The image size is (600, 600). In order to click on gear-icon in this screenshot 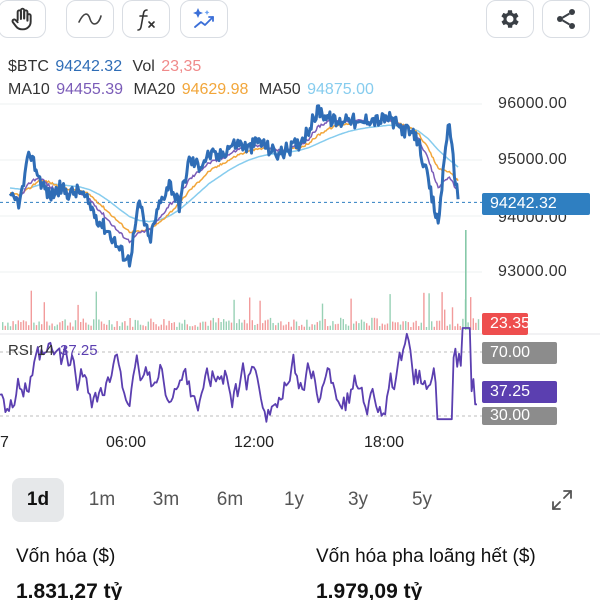, I will do `click(510, 19)`.